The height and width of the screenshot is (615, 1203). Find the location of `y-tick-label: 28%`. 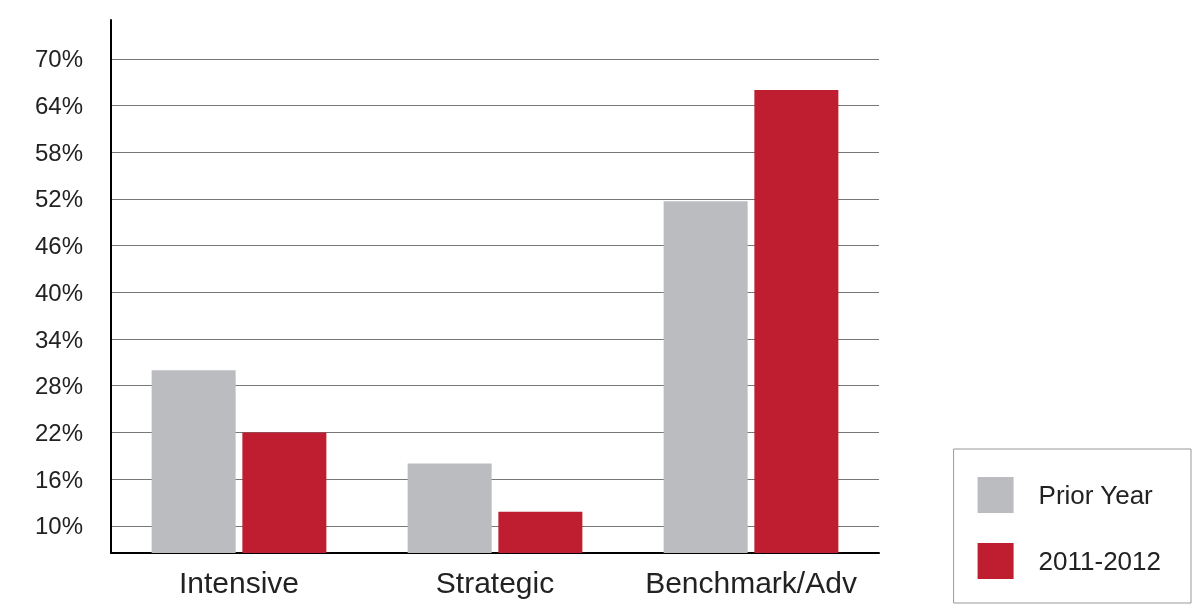

y-tick-label: 28% is located at coordinates (58, 386).